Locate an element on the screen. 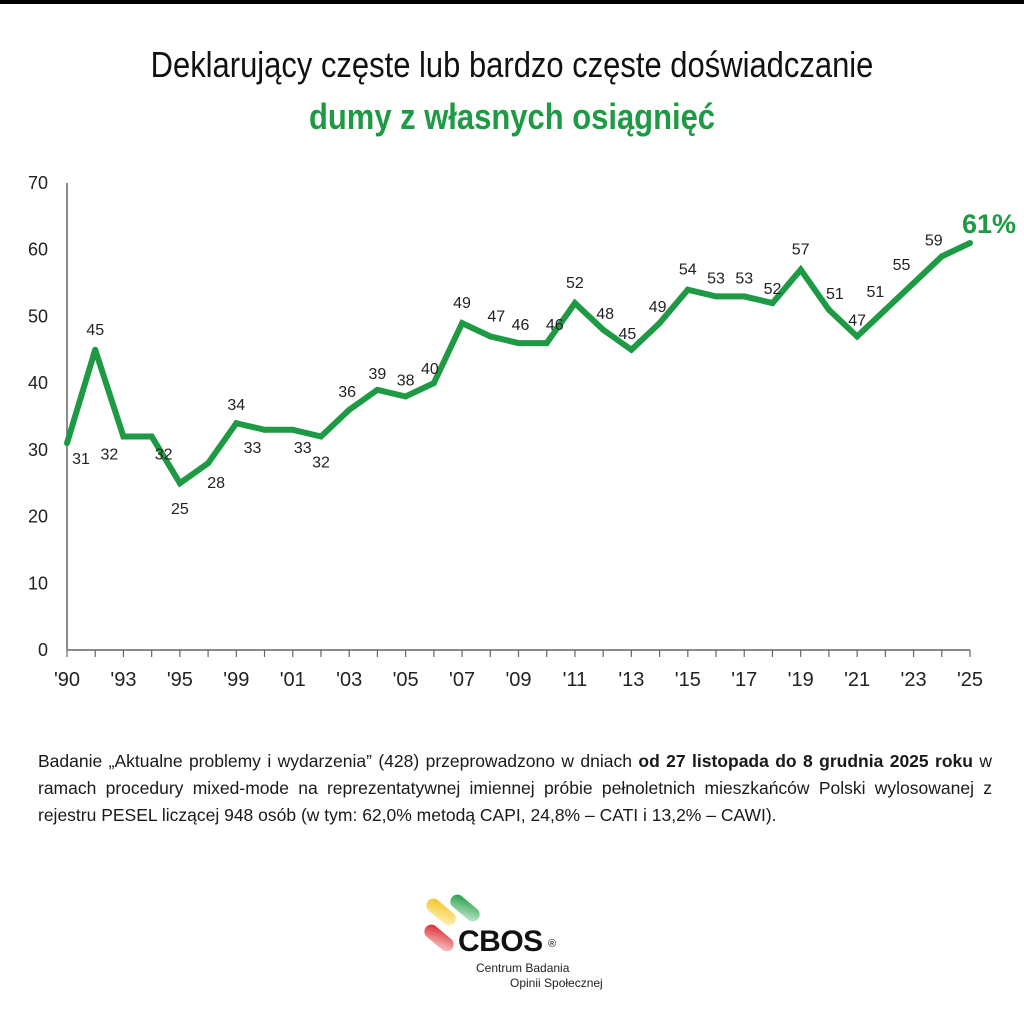 The width and height of the screenshot is (1024, 1011). data-label: 39 is located at coordinates (378, 374).